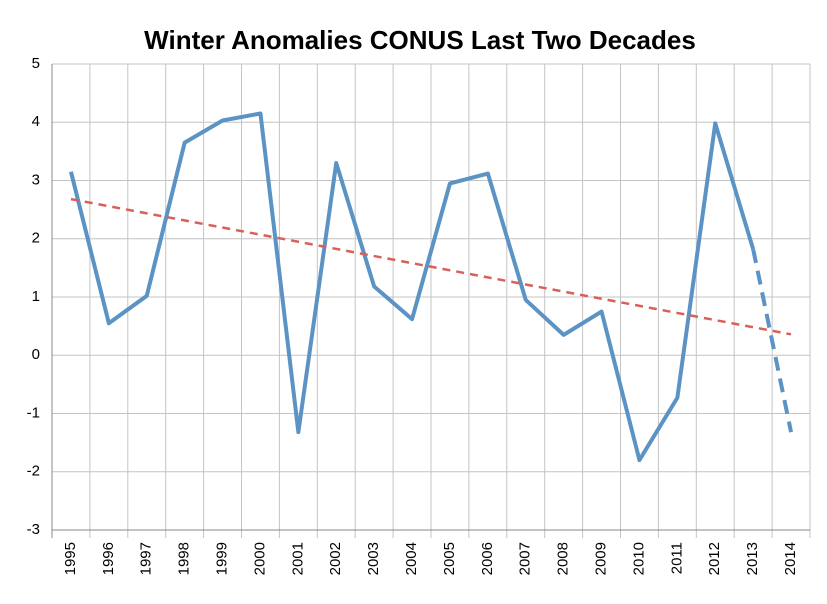 This screenshot has width=827, height=604. What do you see at coordinates (36, 179) in the screenshot?
I see `y-tick-label: 3` at bounding box center [36, 179].